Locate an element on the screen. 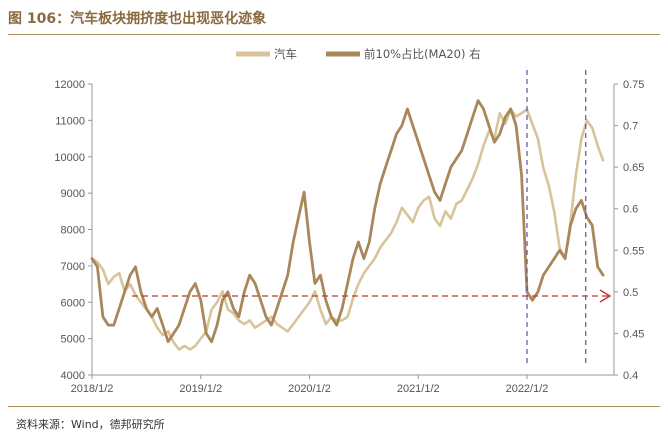 The width and height of the screenshot is (668, 440). y-left-tick-label: 7000 is located at coordinates (73, 267).